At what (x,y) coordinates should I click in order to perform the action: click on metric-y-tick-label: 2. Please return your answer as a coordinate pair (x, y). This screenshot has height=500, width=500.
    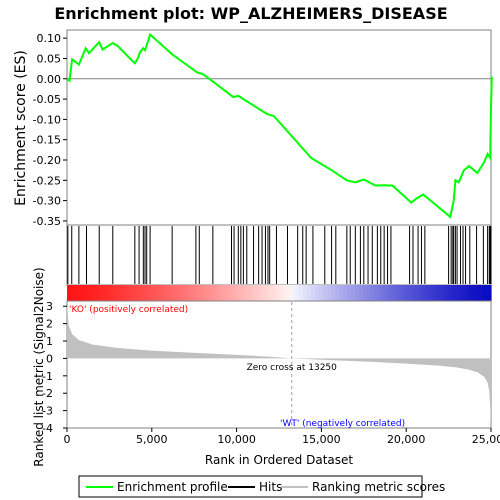
    Looking at the image, I should click on (49, 324).